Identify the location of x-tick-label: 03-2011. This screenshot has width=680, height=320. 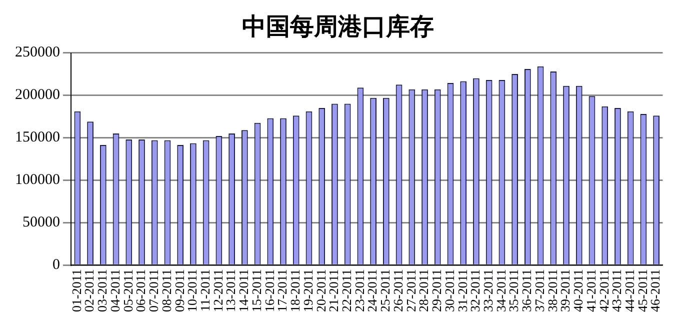
(102, 290).